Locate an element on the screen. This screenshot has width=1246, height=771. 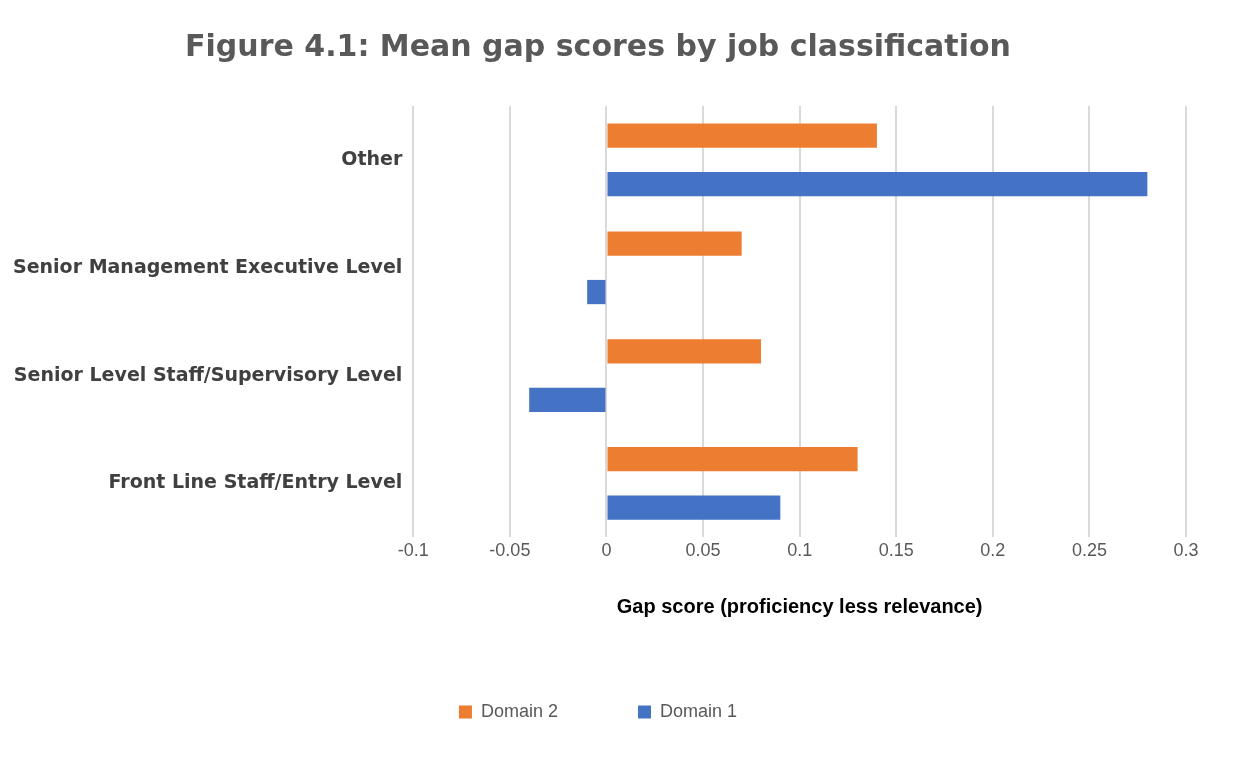
y-tick-label: Senior Level Staff/Supervisory Level is located at coordinates (208, 373).